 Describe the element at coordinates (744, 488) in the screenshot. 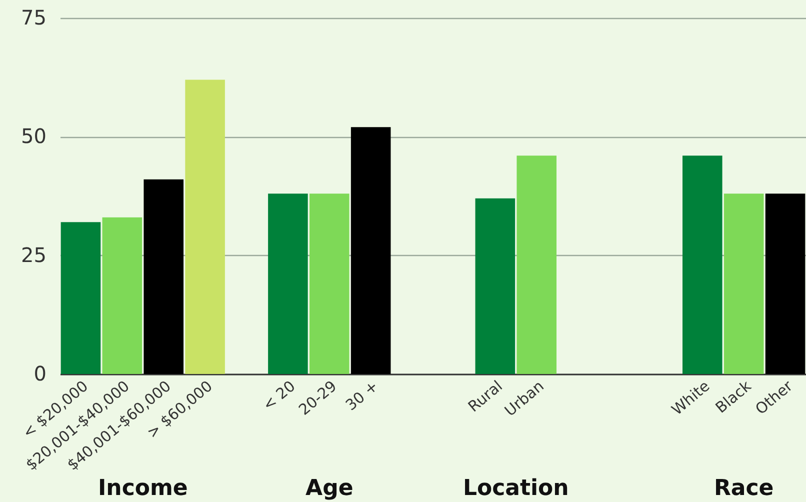

I see `text: Race` at that location.